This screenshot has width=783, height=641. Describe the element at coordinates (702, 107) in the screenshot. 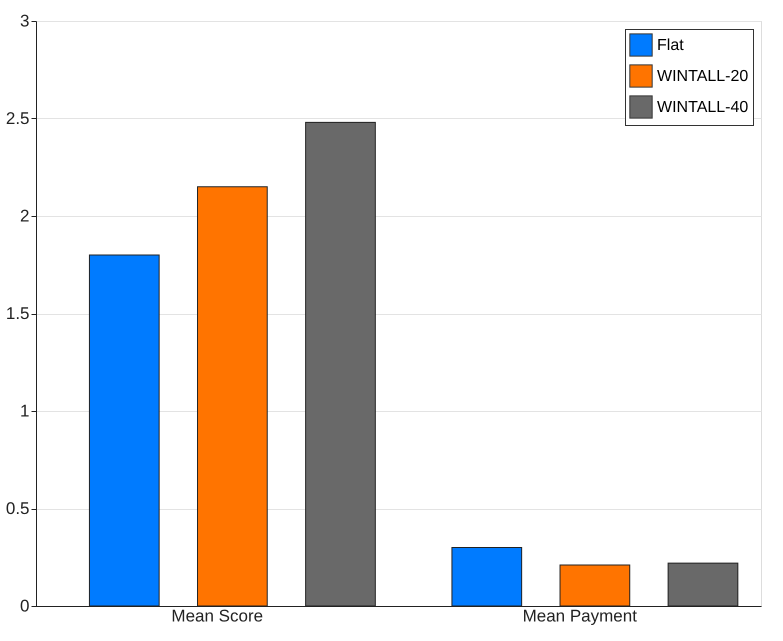

I see `legend-label: WINTALL-40` at that location.